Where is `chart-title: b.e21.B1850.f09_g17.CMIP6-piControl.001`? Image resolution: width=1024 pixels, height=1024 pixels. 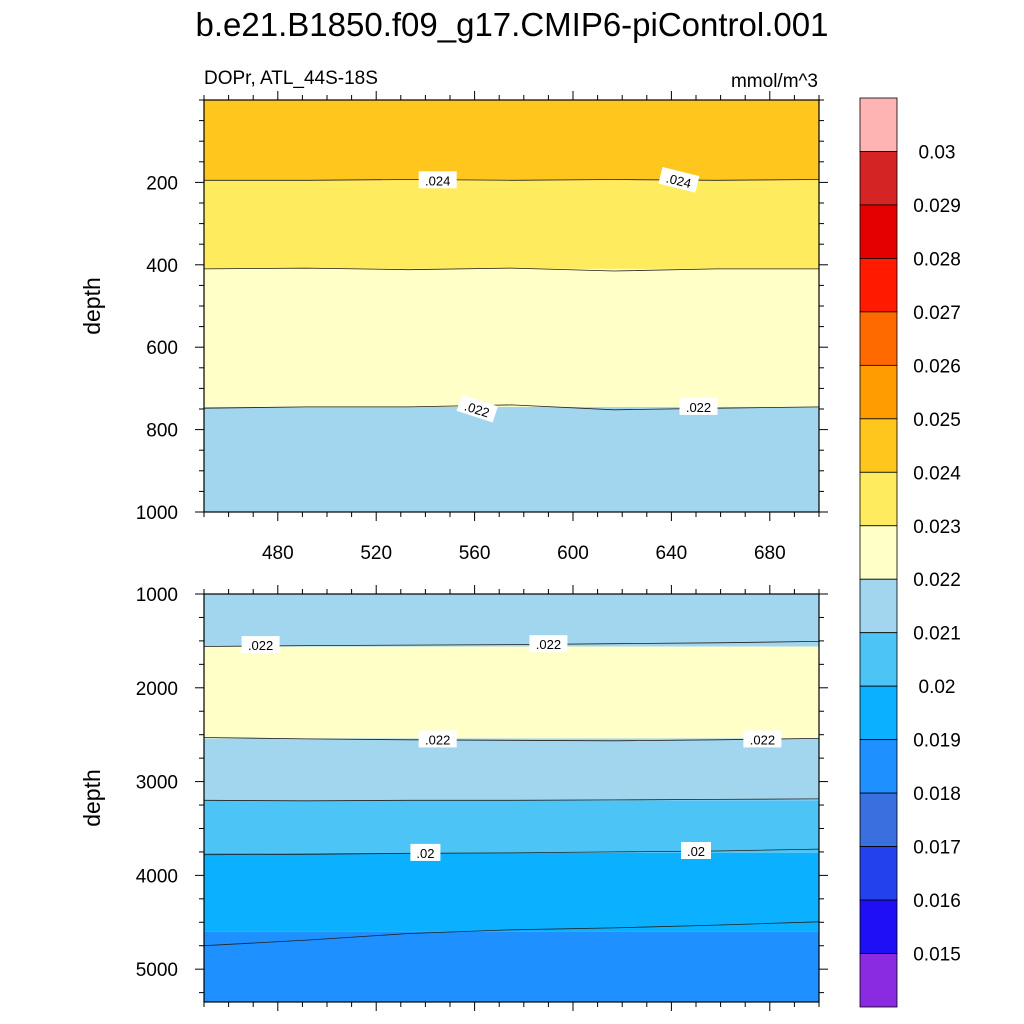 chart-title: b.e21.B1850.f09_g17.CMIP6-piControl.001 is located at coordinates (512, 24).